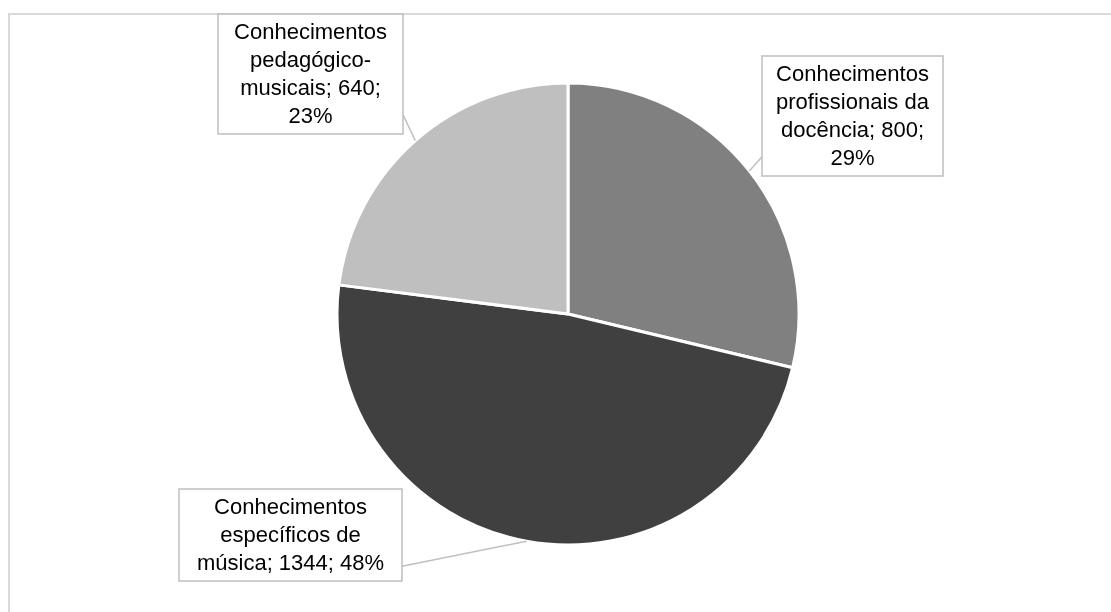 The height and width of the screenshot is (612, 1111). What do you see at coordinates (290, 535) in the screenshot?
I see `slice-label: Conhecimentos específicos de música; 1344; 48%` at bounding box center [290, 535].